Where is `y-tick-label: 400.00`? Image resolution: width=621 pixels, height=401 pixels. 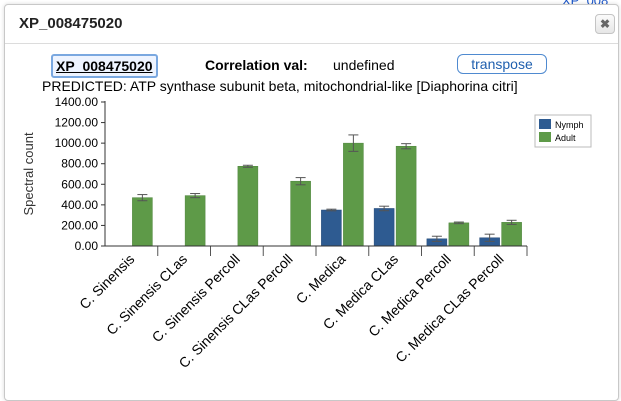 y-tick-label: 400.00 is located at coordinates (79, 205).